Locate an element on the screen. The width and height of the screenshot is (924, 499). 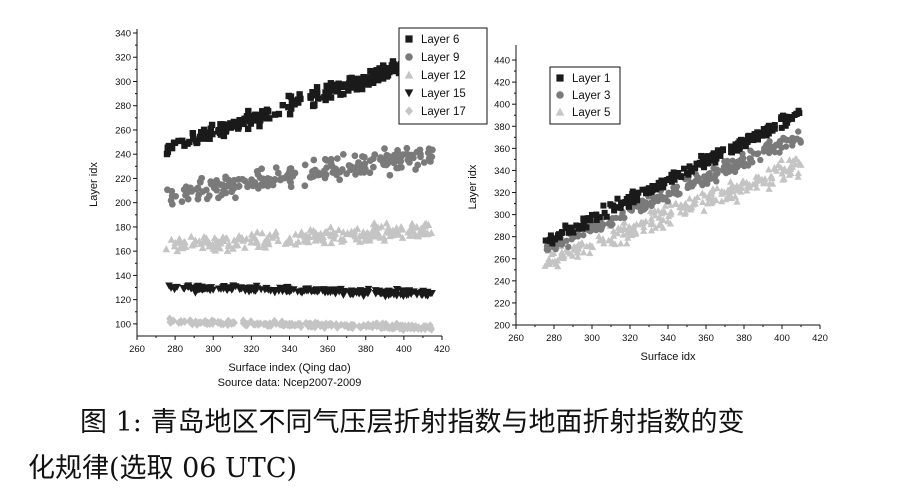
y-tick-label: 240 is located at coordinates (502, 281).